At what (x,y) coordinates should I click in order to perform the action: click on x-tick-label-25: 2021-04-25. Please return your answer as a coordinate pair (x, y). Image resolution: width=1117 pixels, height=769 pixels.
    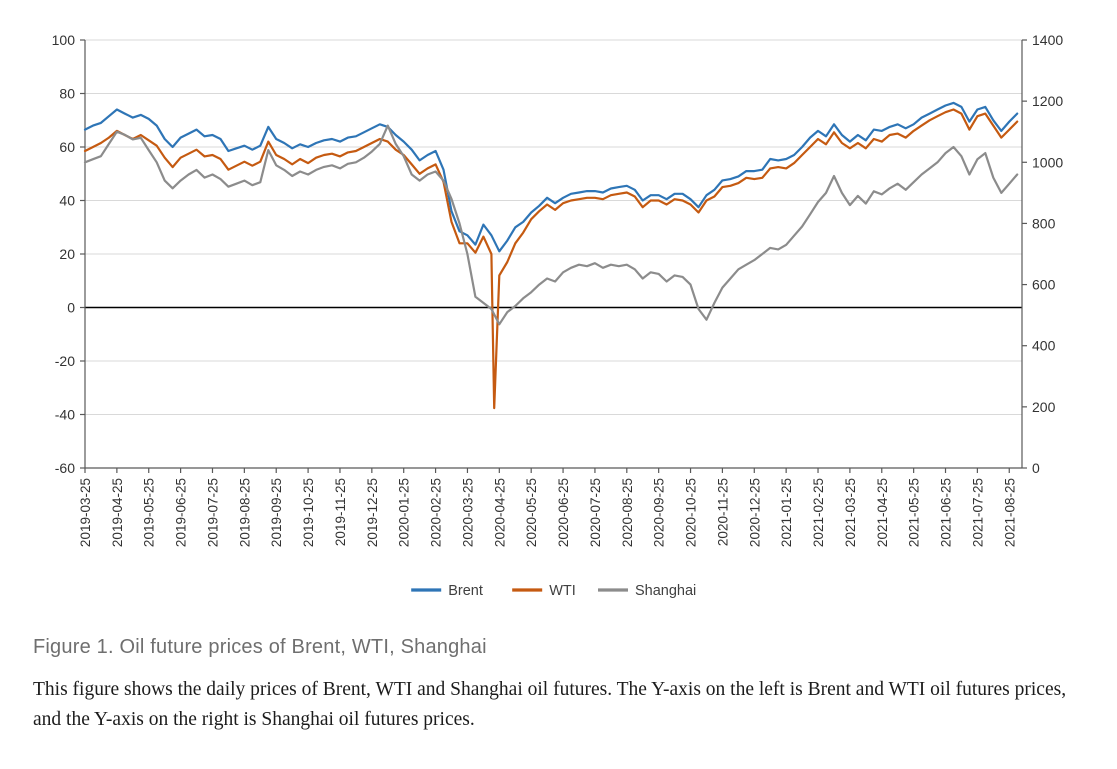
    Looking at the image, I should click on (882, 512).